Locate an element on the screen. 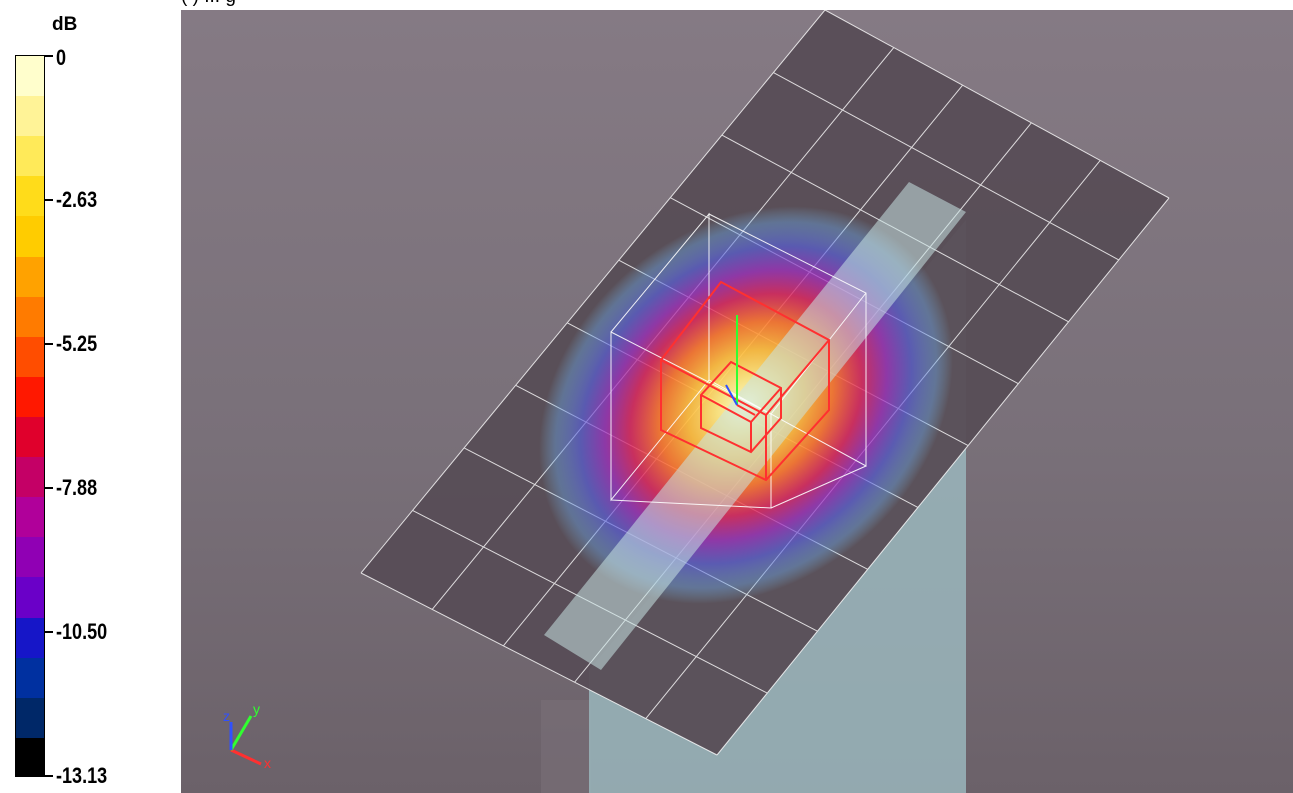  axis-label-z: z is located at coordinates (226, 716).